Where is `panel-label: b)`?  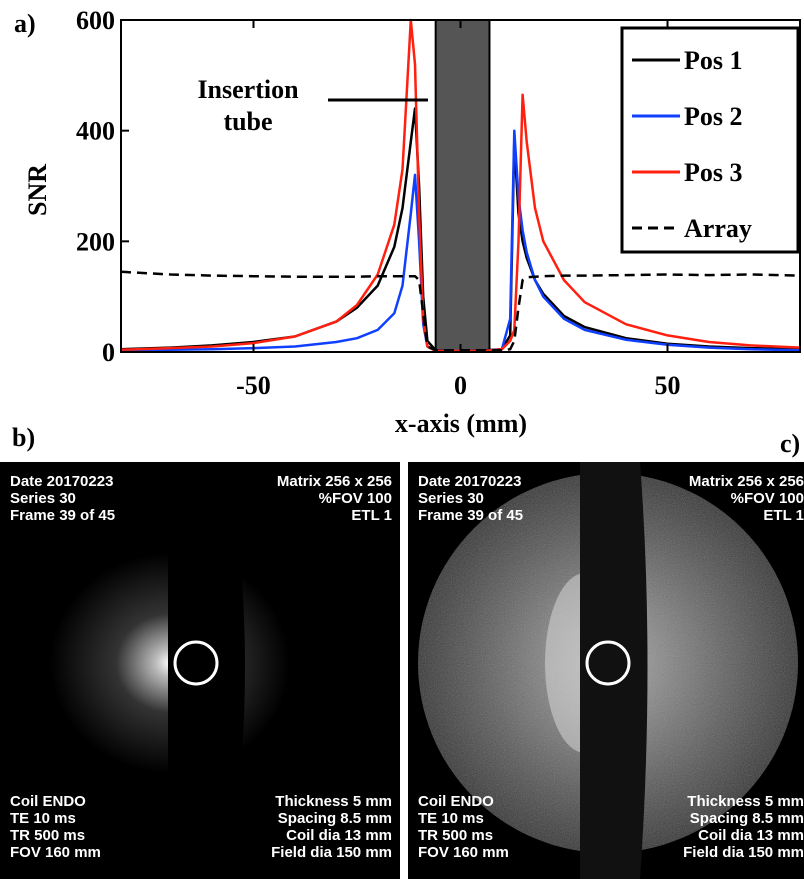
panel-label: b) is located at coordinates (23, 437).